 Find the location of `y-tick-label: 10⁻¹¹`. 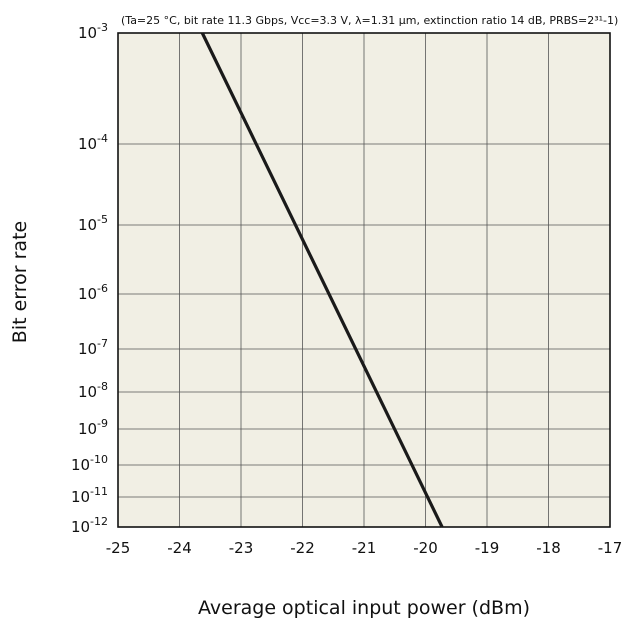

y-tick-label: 10⁻¹¹ is located at coordinates (89, 495).